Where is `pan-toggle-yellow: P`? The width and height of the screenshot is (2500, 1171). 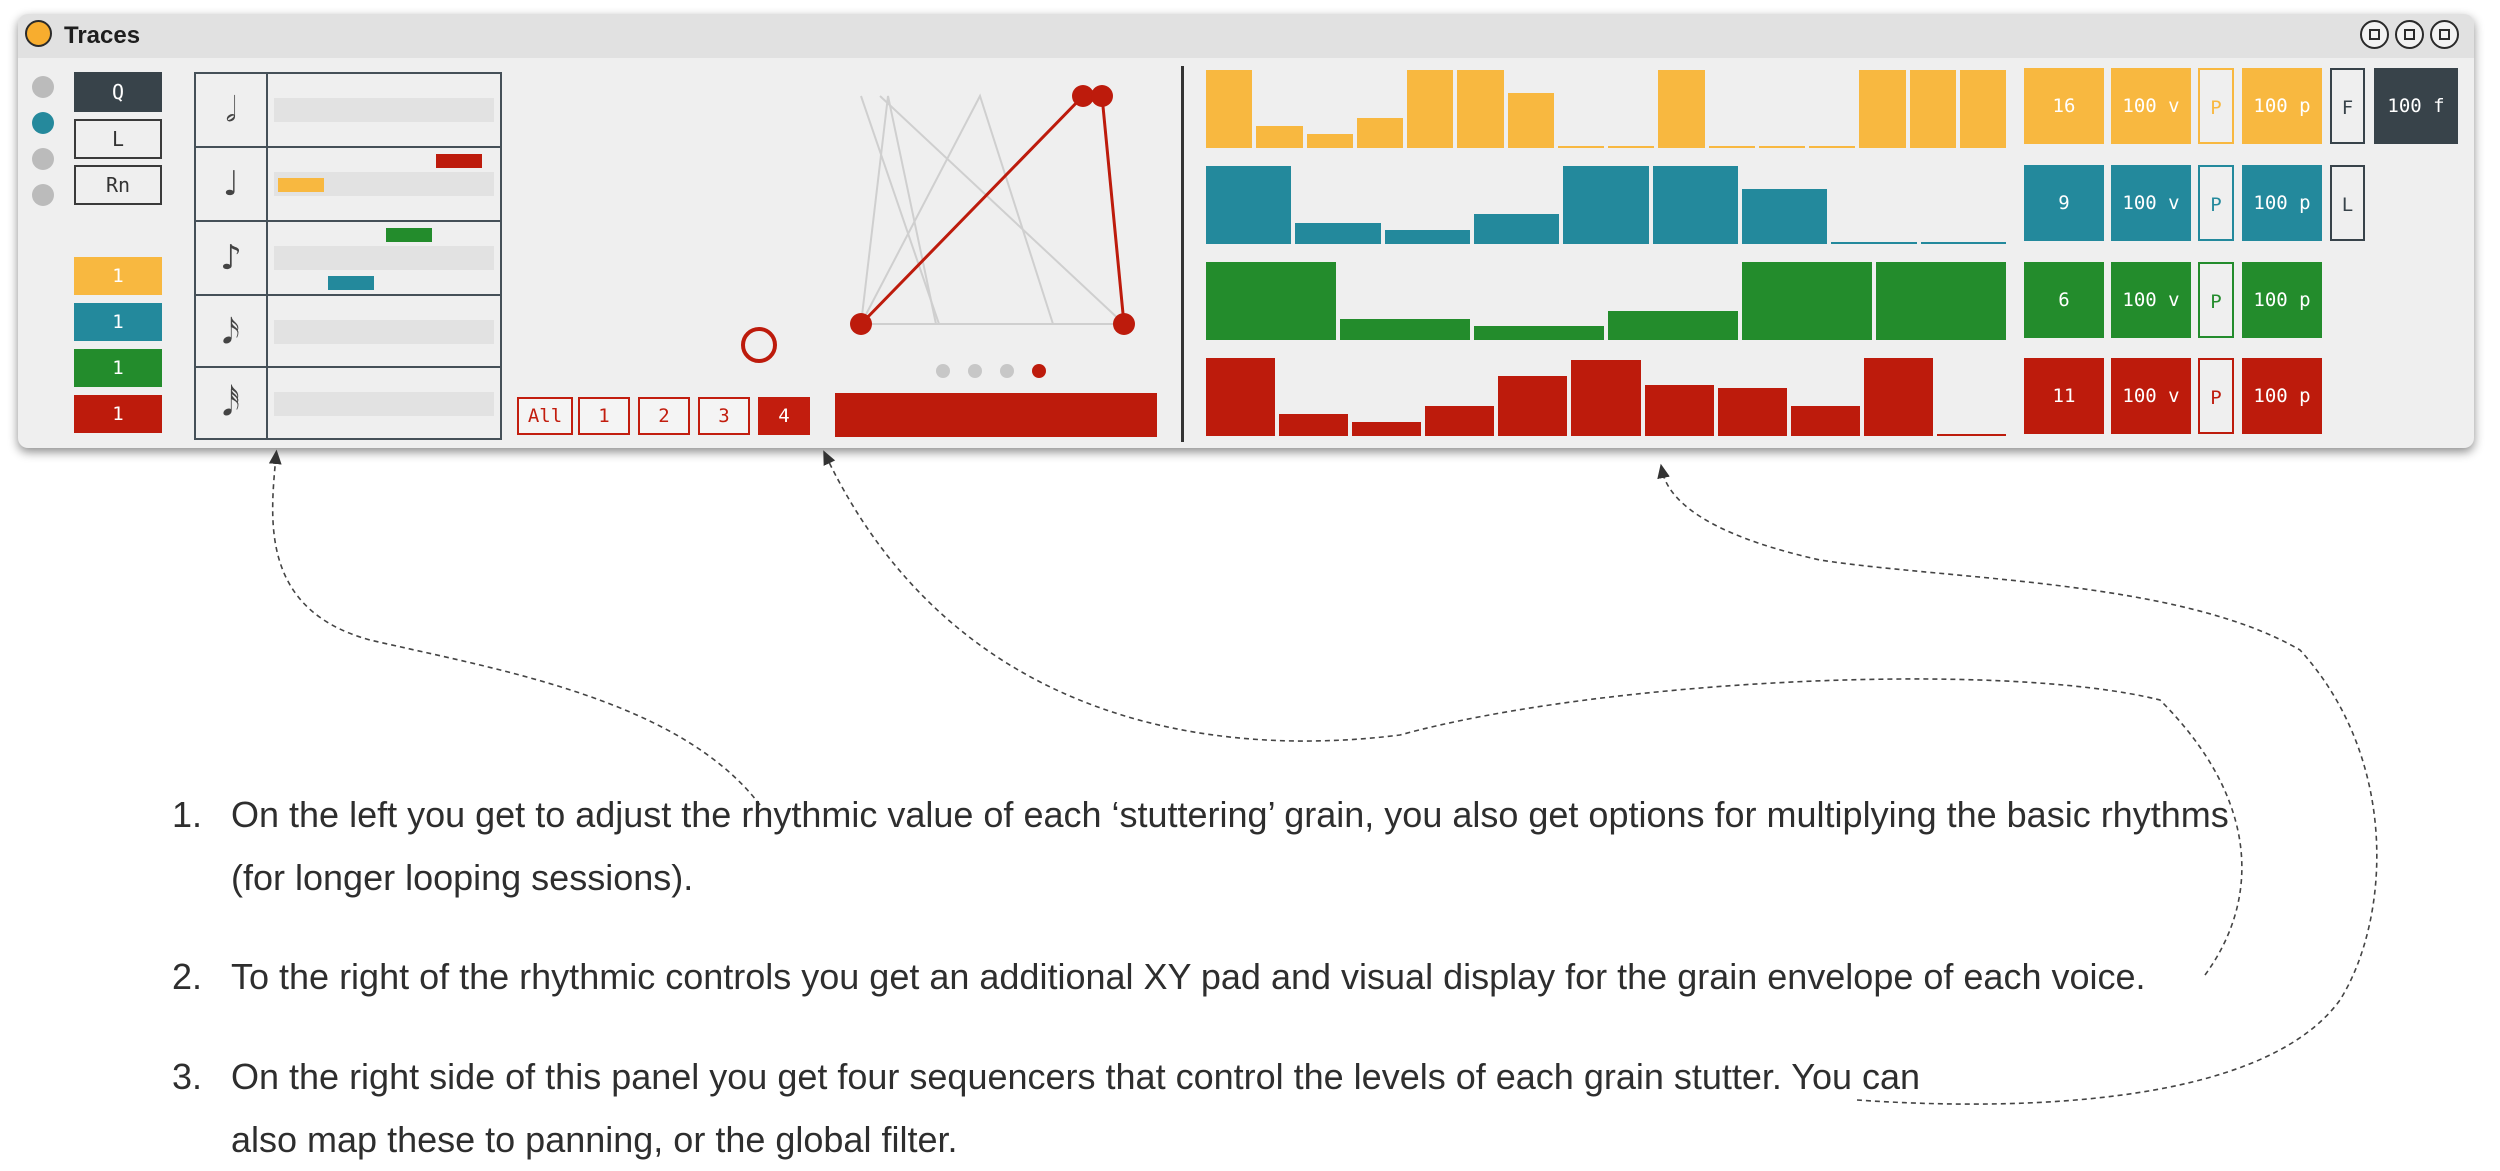 pan-toggle-yellow: P is located at coordinates (2216, 106).